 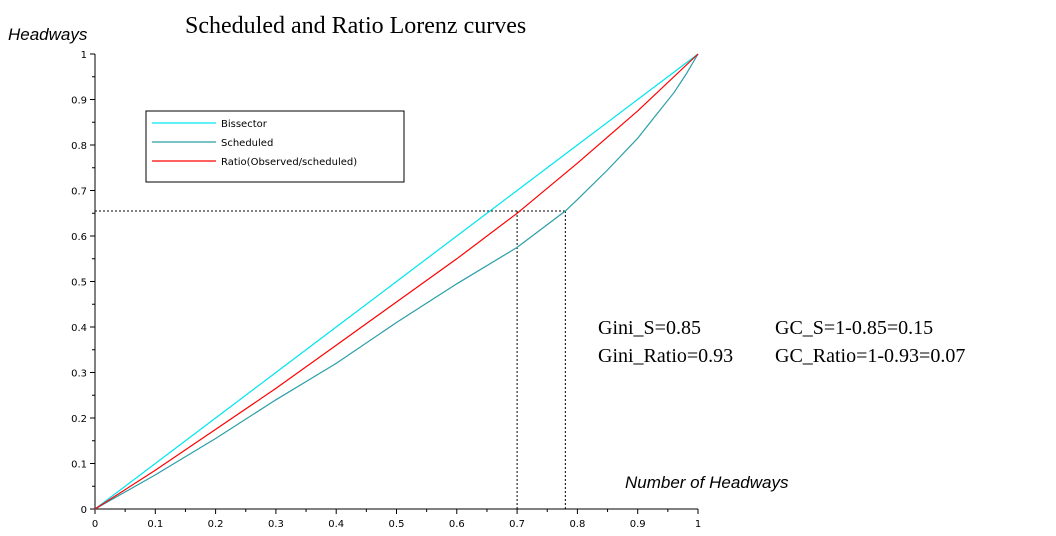 What do you see at coordinates (48, 34) in the screenshot?
I see `y-axis-label: Headways` at bounding box center [48, 34].